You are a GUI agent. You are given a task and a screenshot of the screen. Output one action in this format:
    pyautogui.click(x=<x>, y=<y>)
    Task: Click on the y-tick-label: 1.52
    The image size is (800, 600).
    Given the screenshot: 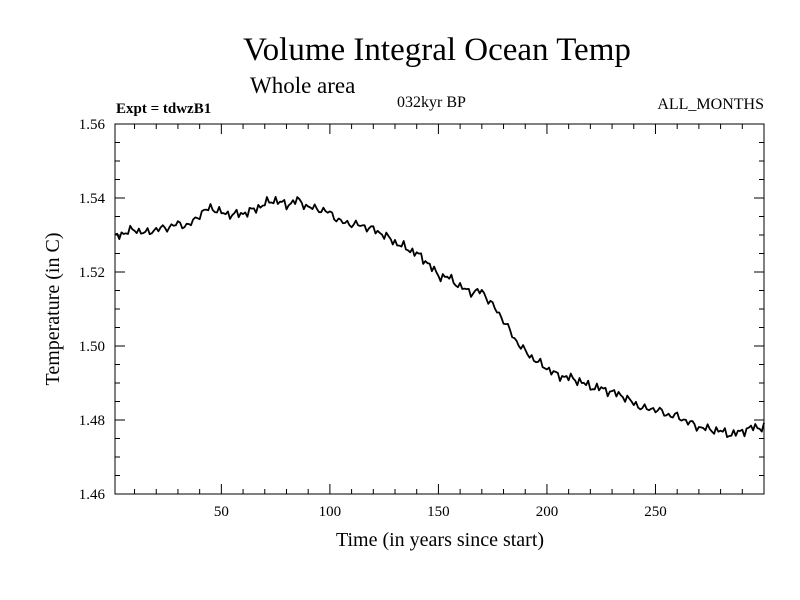 What is the action you would take?
    pyautogui.click(x=92, y=273)
    